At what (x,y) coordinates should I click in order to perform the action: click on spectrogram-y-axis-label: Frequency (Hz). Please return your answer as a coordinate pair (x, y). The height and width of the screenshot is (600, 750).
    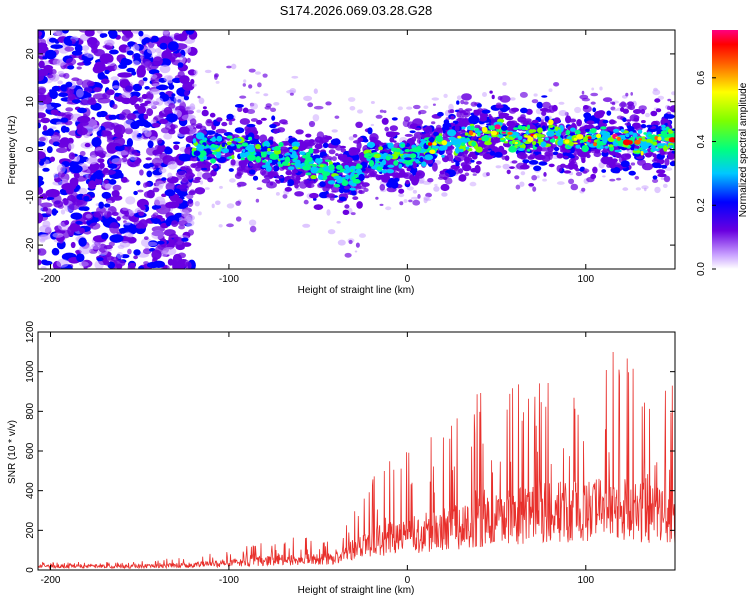
    Looking at the image, I should click on (12, 150).